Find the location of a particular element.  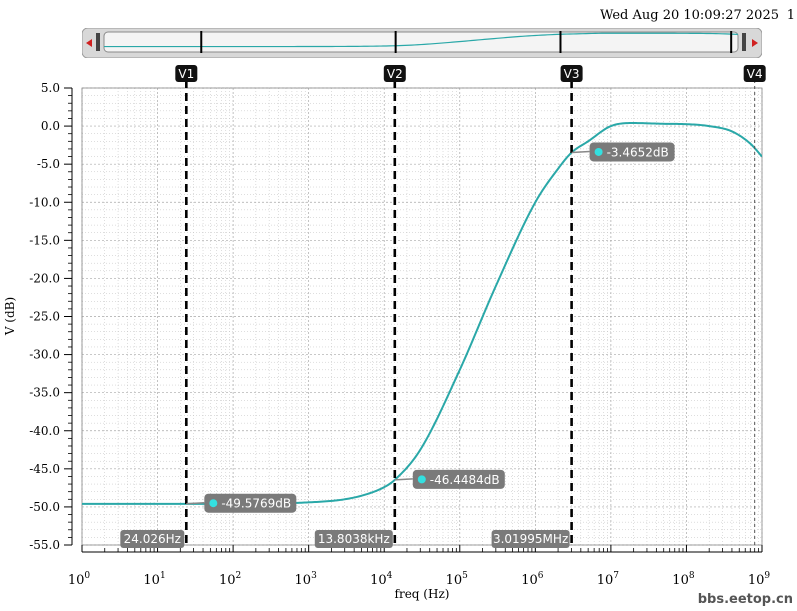

x-tick-label: 10⁰ is located at coordinates (79, 579).